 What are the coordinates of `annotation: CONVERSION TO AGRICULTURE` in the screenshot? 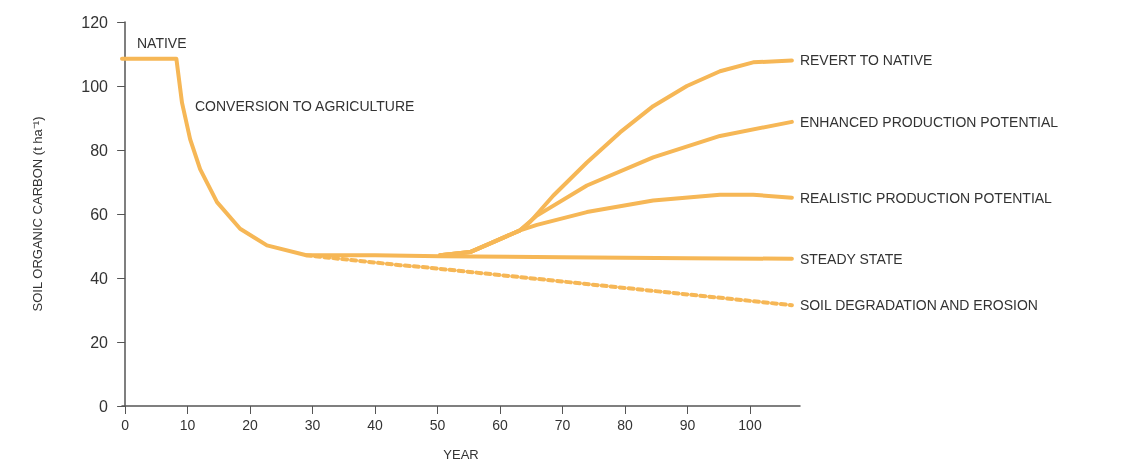 It's located at (305, 106).